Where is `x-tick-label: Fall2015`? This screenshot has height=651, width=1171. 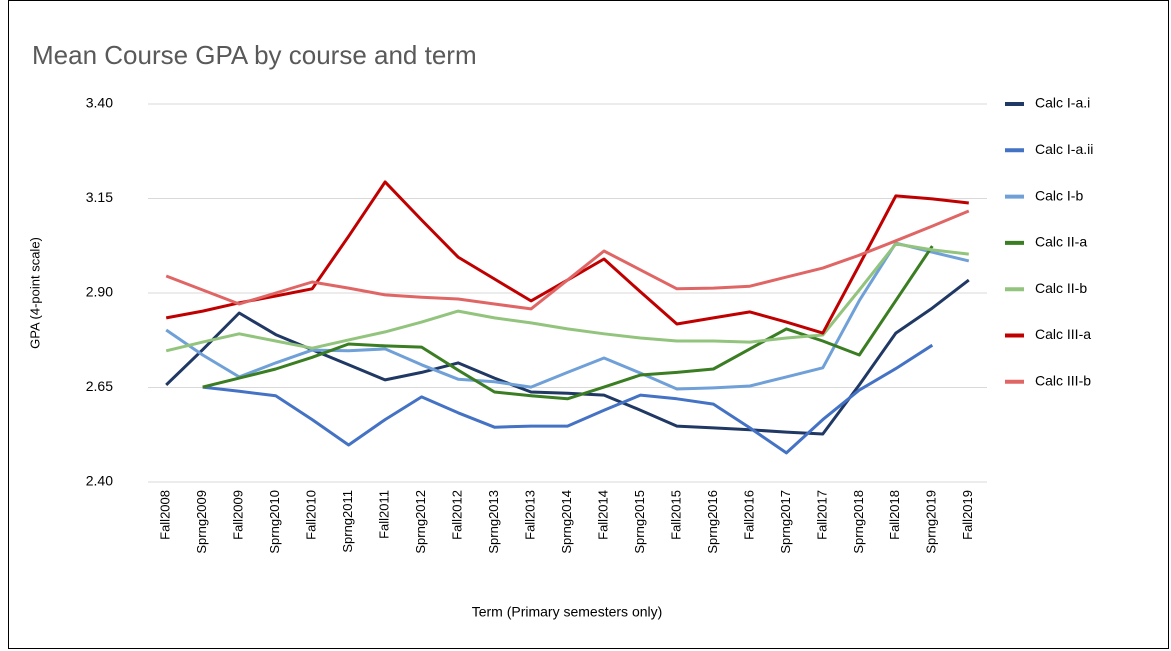 x-tick-label: Fall2015 is located at coordinates (675, 515).